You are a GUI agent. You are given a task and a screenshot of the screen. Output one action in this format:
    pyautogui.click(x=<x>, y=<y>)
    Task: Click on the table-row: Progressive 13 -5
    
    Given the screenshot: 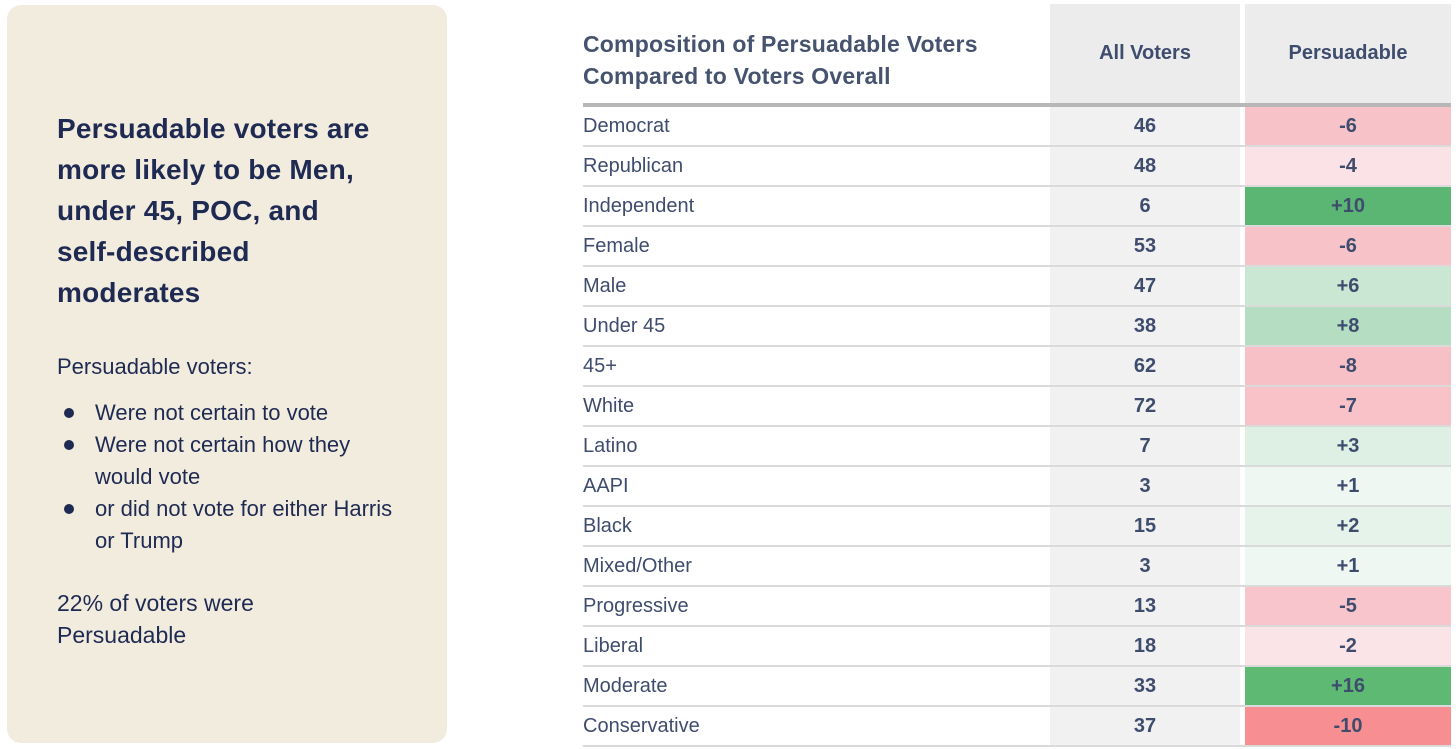 What is the action you would take?
    pyautogui.click(x=1017, y=607)
    